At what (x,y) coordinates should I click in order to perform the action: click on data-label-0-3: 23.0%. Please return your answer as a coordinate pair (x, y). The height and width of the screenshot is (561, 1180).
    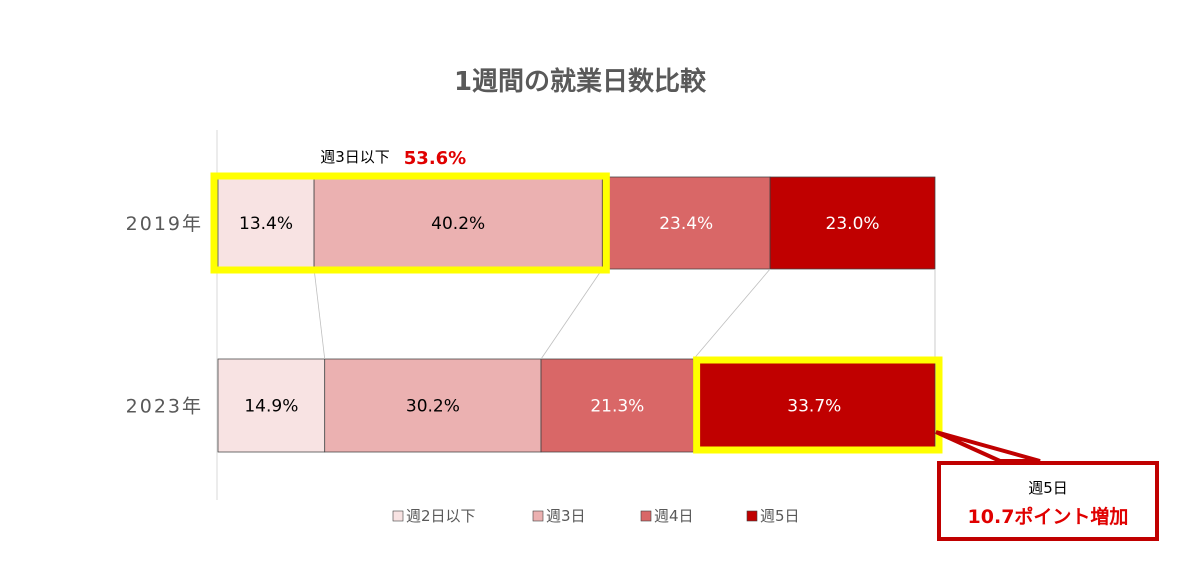
    Looking at the image, I should click on (853, 224).